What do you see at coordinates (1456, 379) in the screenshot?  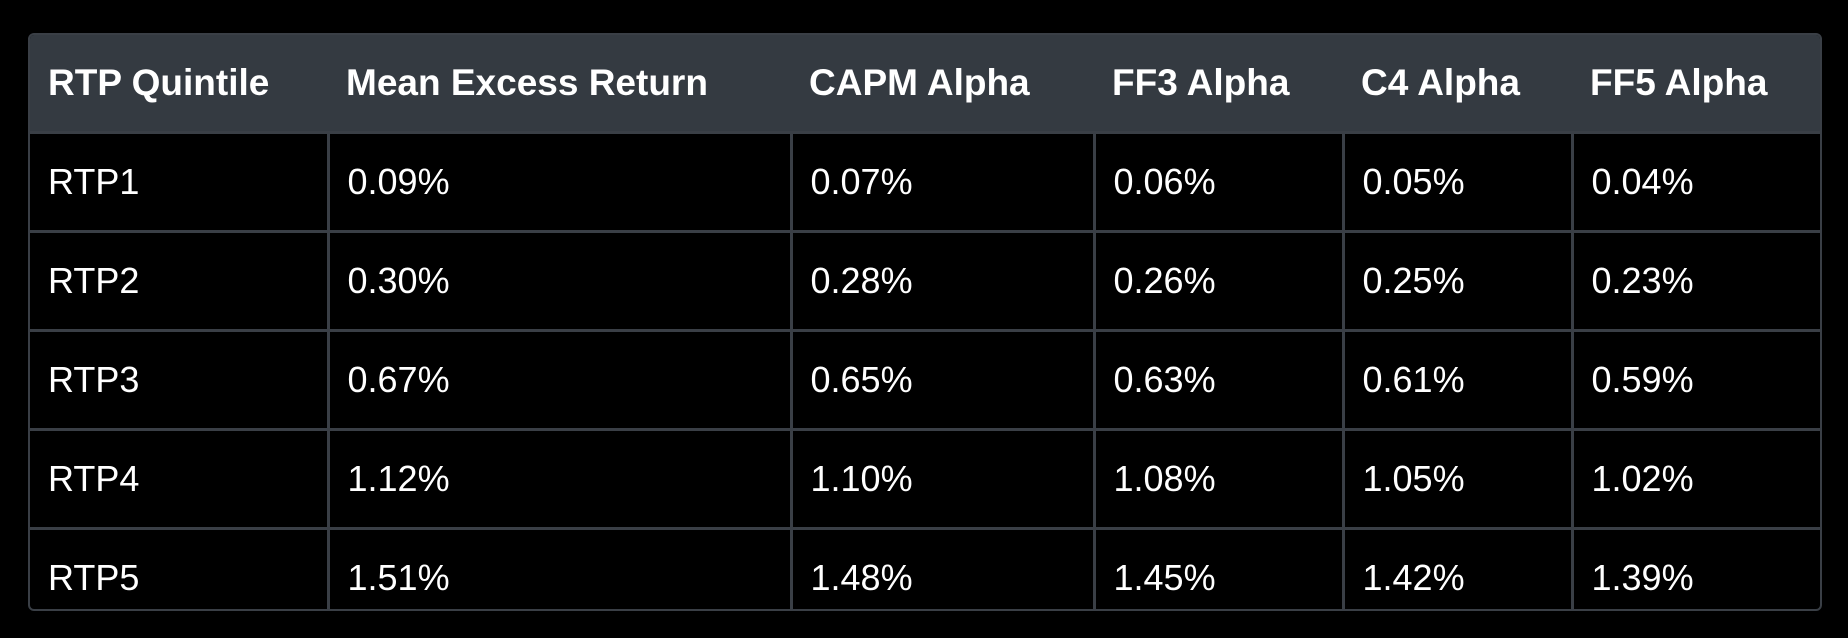 I see `cell-c4-alpha: 0.61%` at bounding box center [1456, 379].